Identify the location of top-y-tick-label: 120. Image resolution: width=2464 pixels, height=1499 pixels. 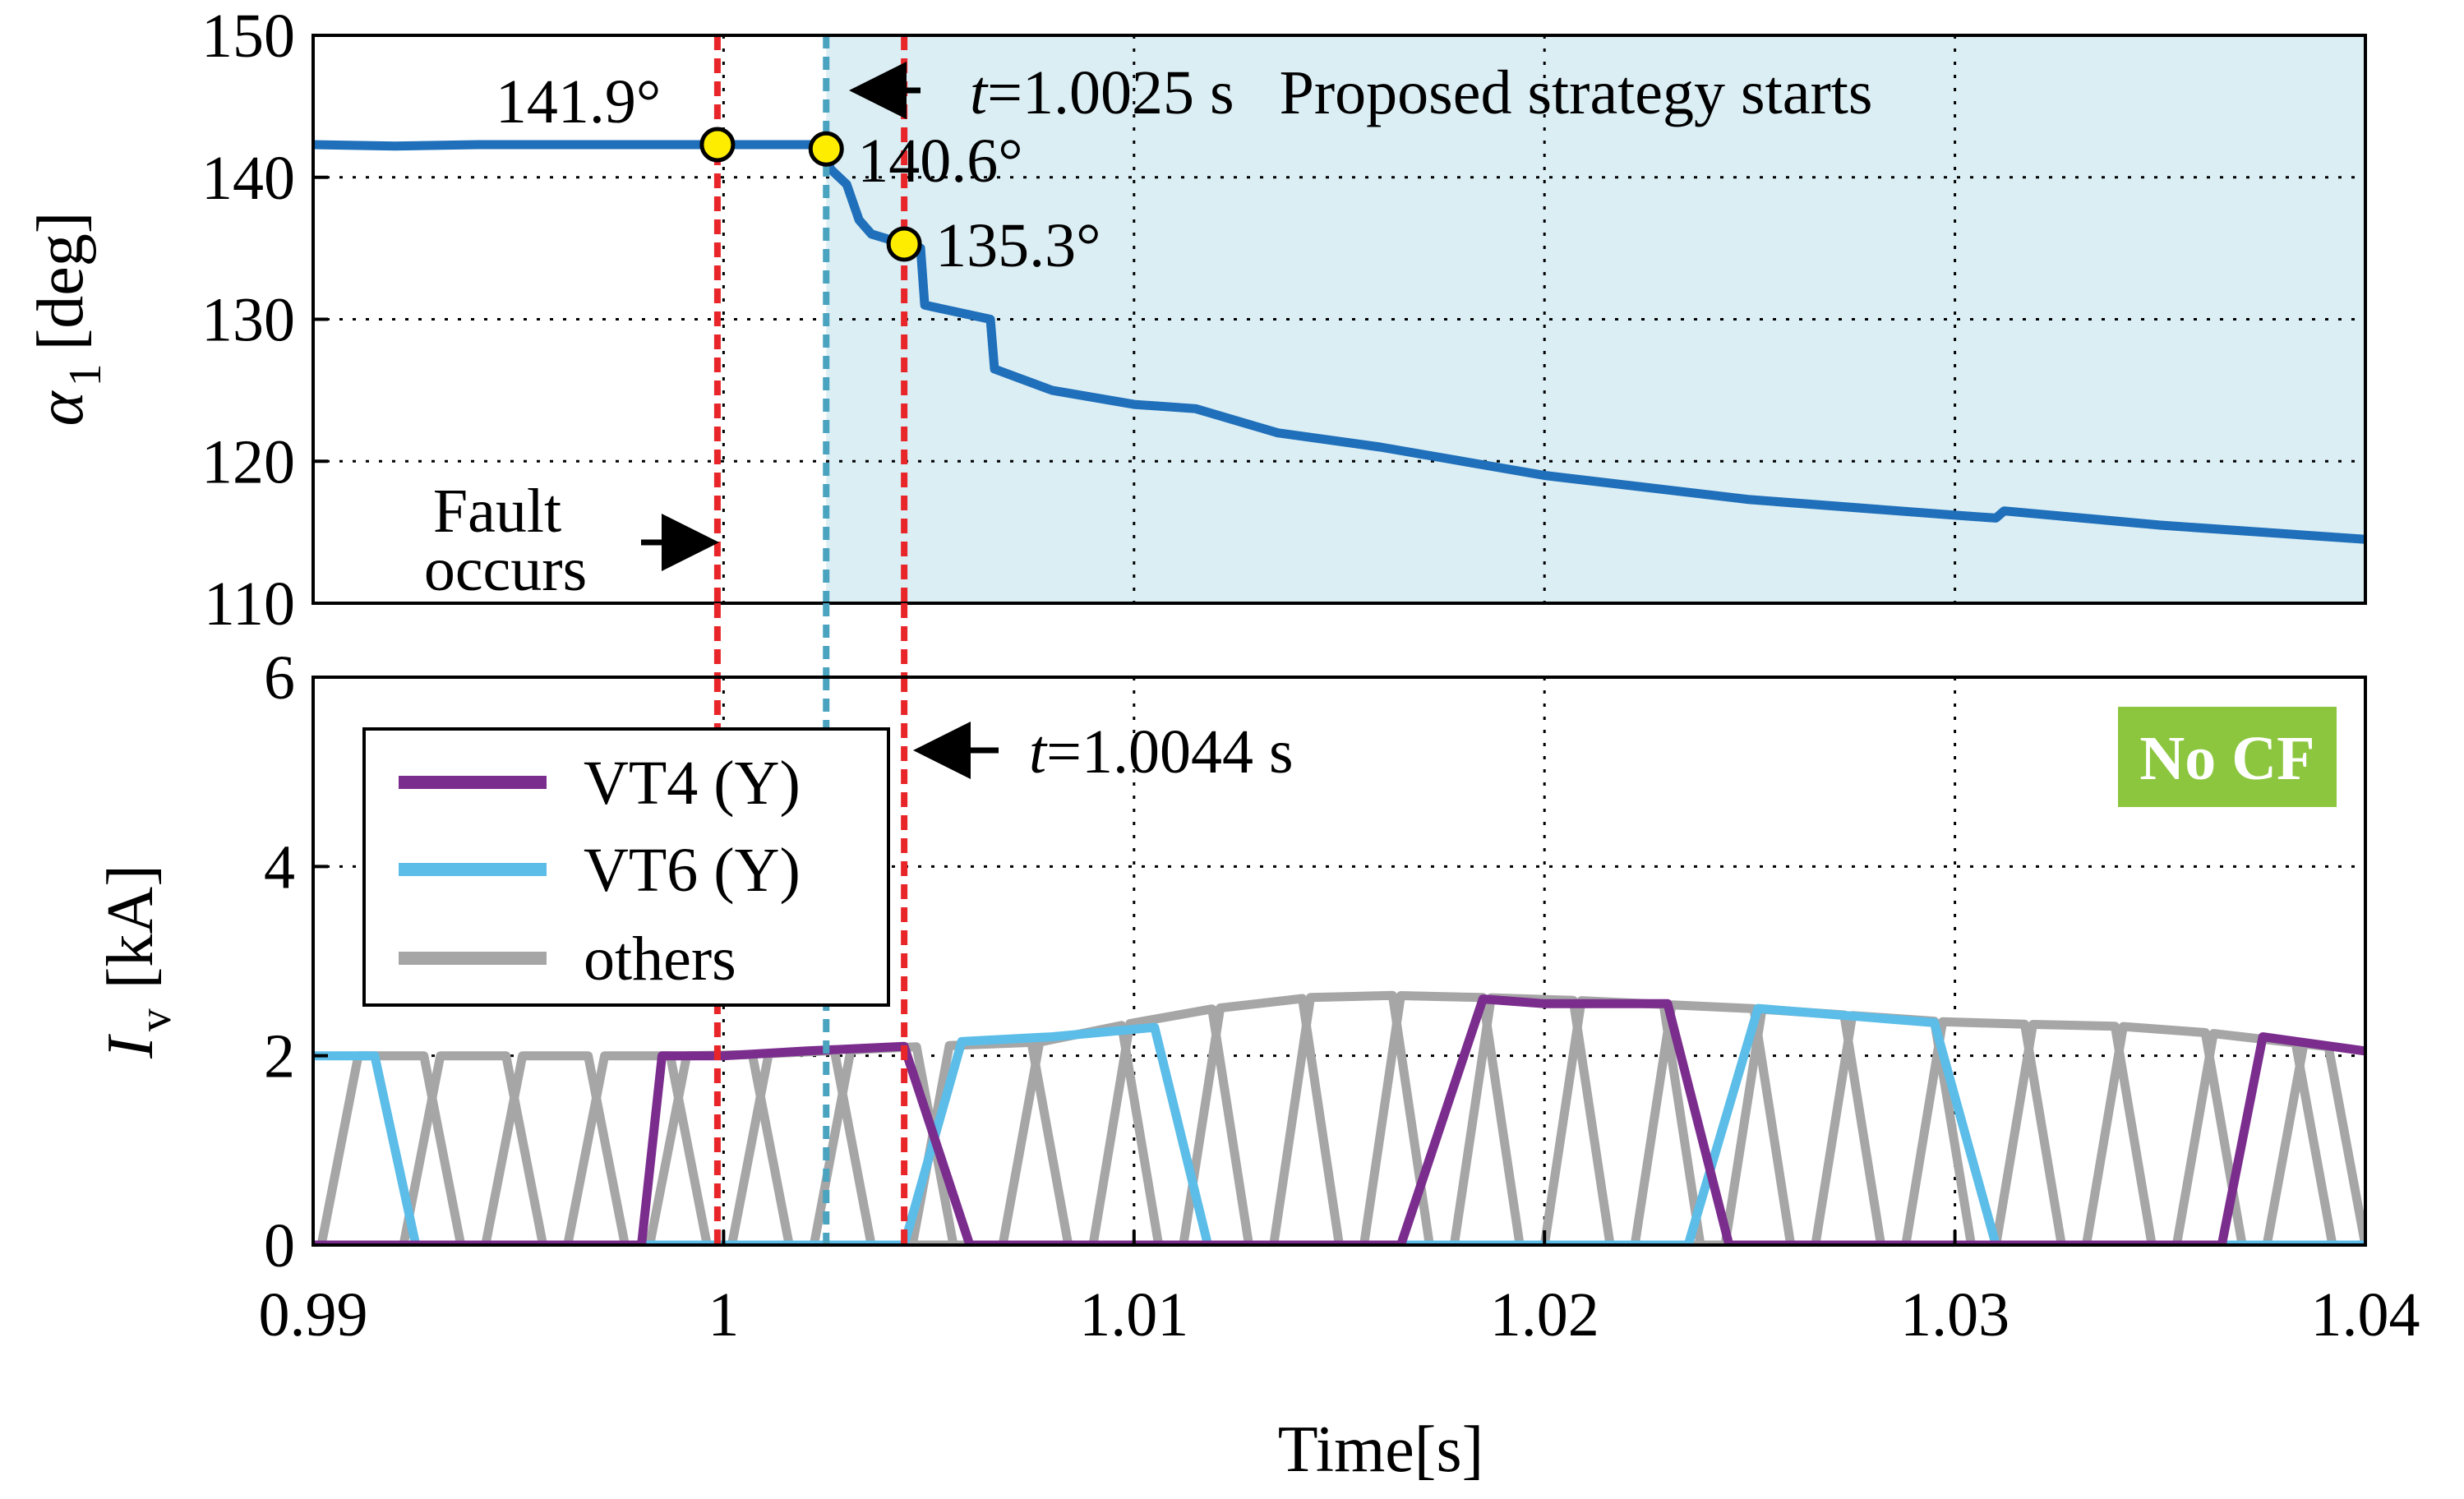
(248, 461).